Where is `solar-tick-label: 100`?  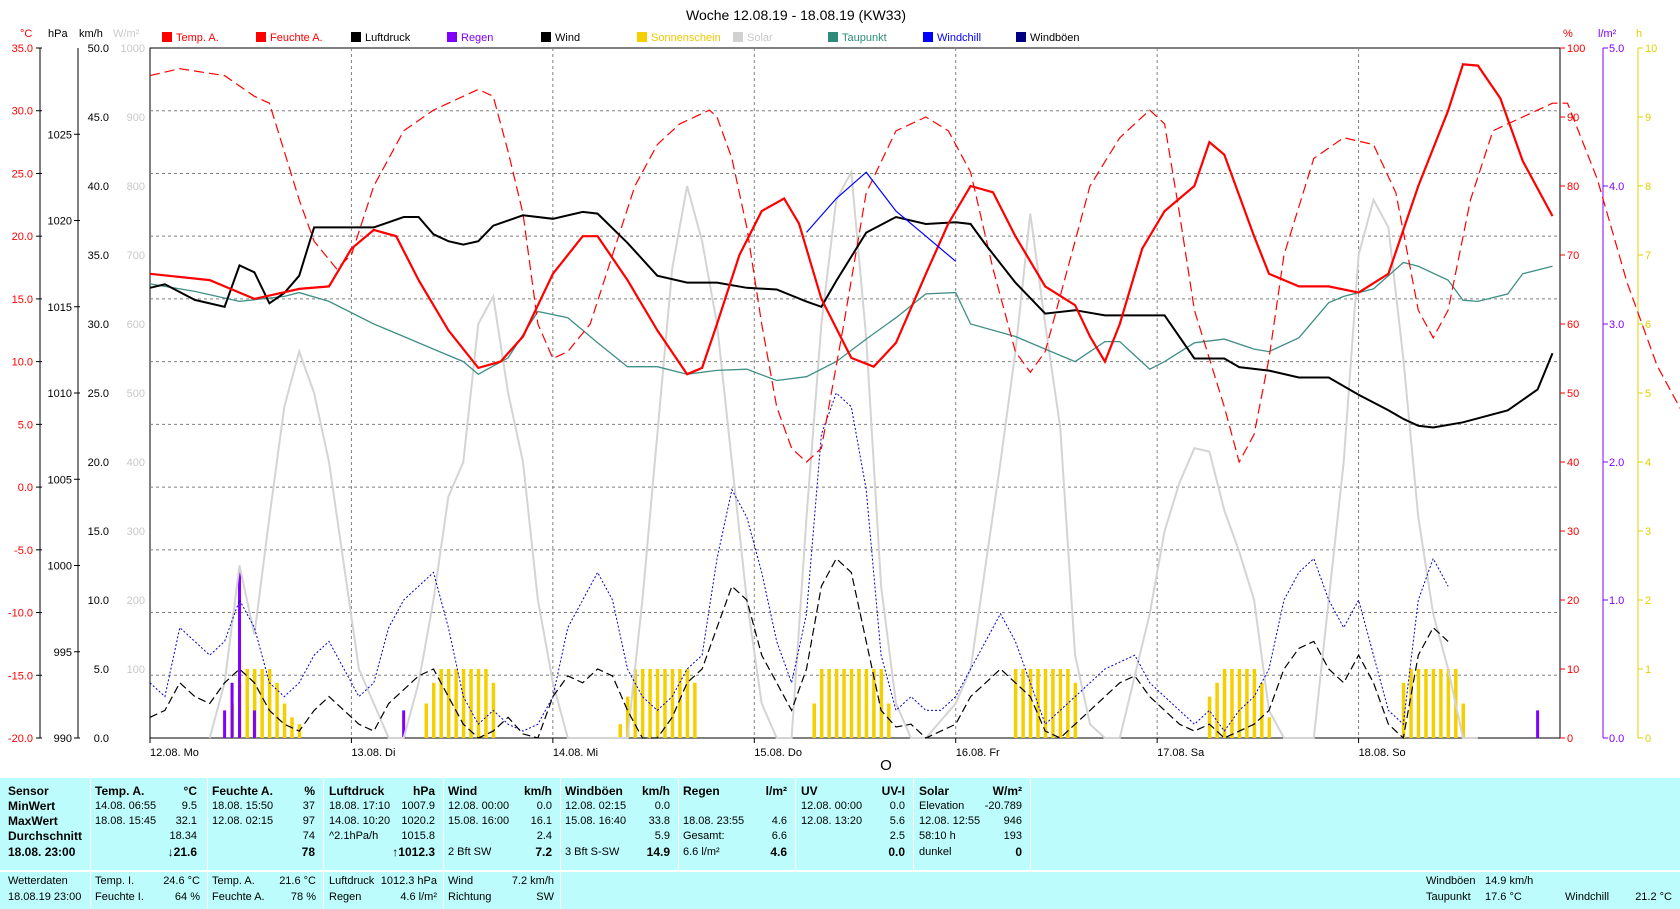 solar-tick-label: 100 is located at coordinates (136, 670).